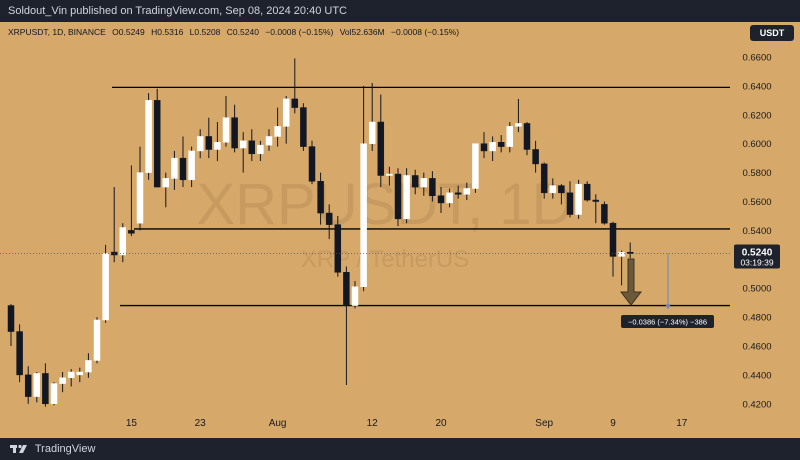 Image resolution: width=800 pixels, height=460 pixels. I want to click on time-tick-label: 17, so click(682, 423).